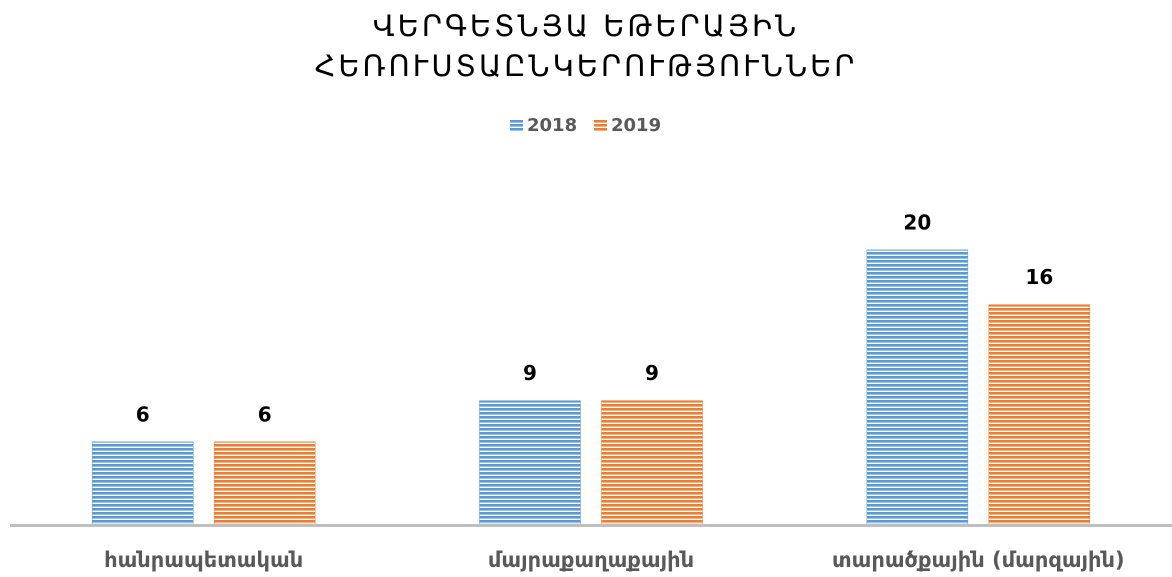 The height and width of the screenshot is (577, 1172). Describe the element at coordinates (978, 560) in the screenshot. I see `x-tick-label: տարածքային (մարզային)` at that location.